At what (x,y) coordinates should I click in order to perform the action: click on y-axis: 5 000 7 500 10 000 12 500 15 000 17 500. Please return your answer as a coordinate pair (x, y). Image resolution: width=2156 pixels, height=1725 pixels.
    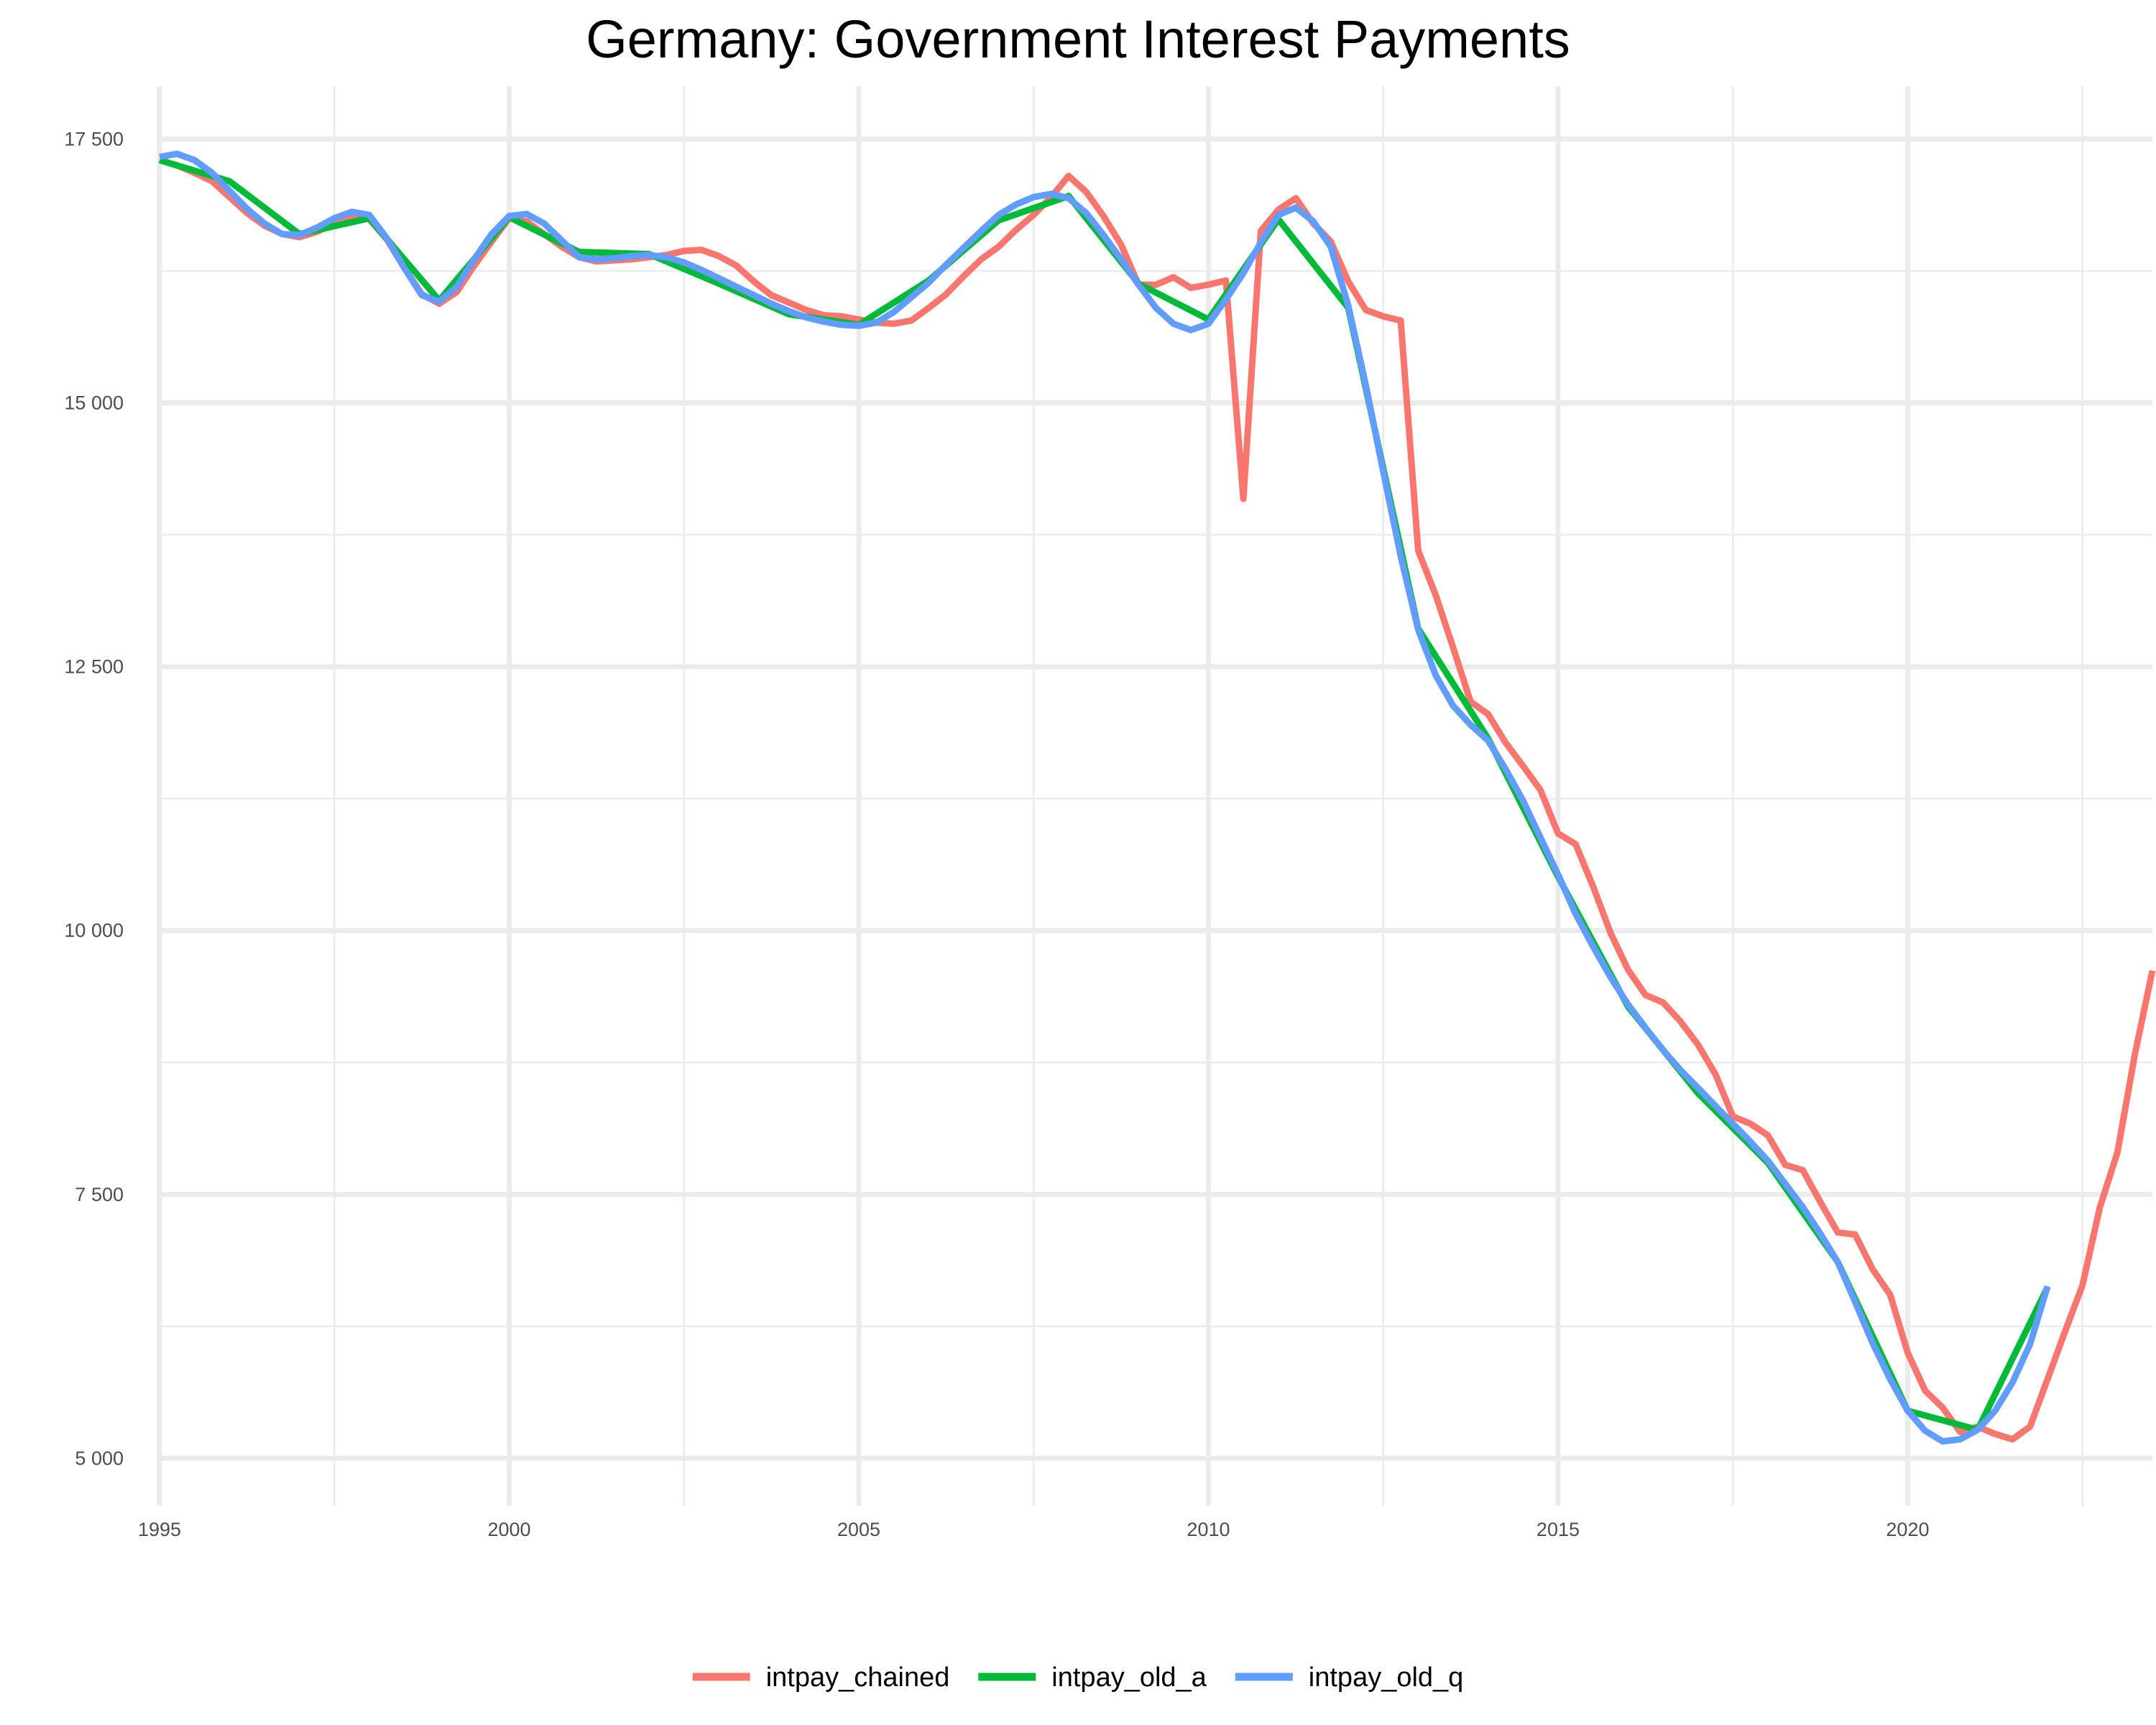
    Looking at the image, I should click on (94, 798).